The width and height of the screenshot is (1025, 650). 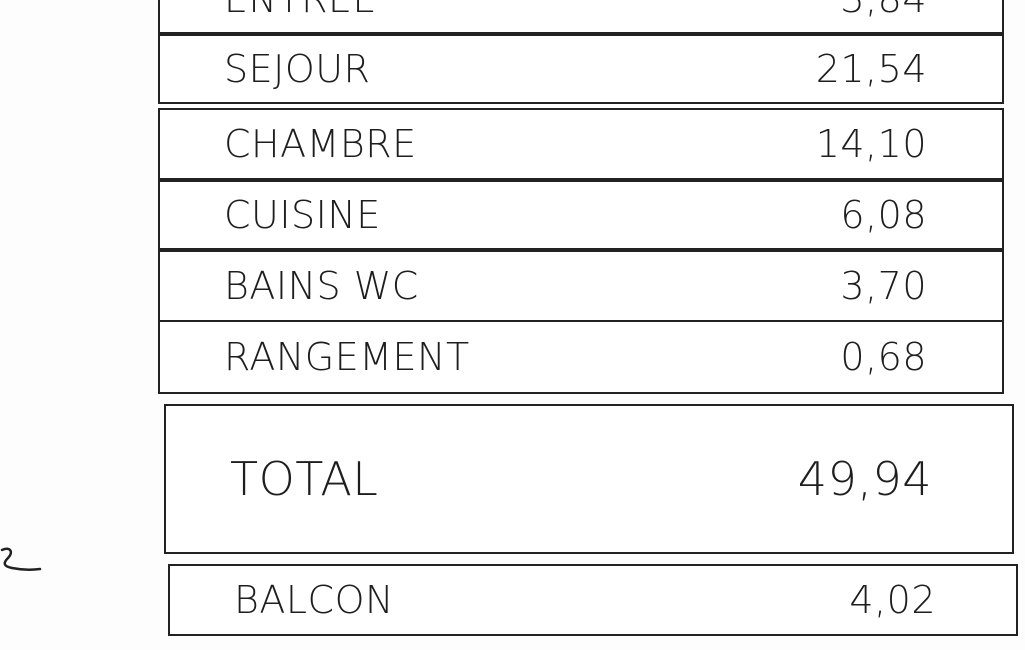 What do you see at coordinates (581, 357) in the screenshot?
I see `room-row-rangement: RANGEMENT 0,68` at bounding box center [581, 357].